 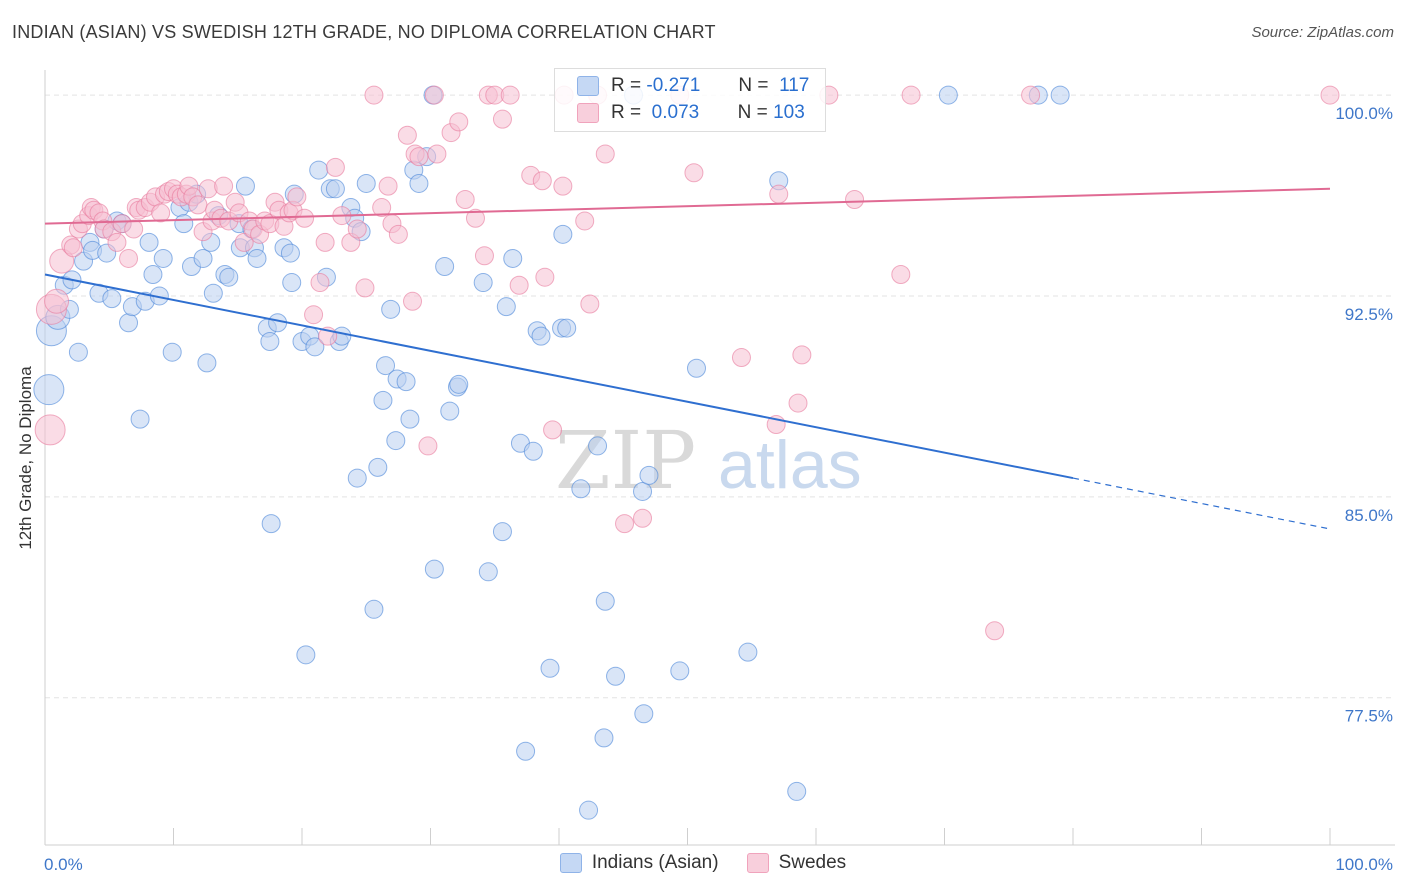 I want to click on y-tick-label: 92.5%, so click(x=1369, y=314).